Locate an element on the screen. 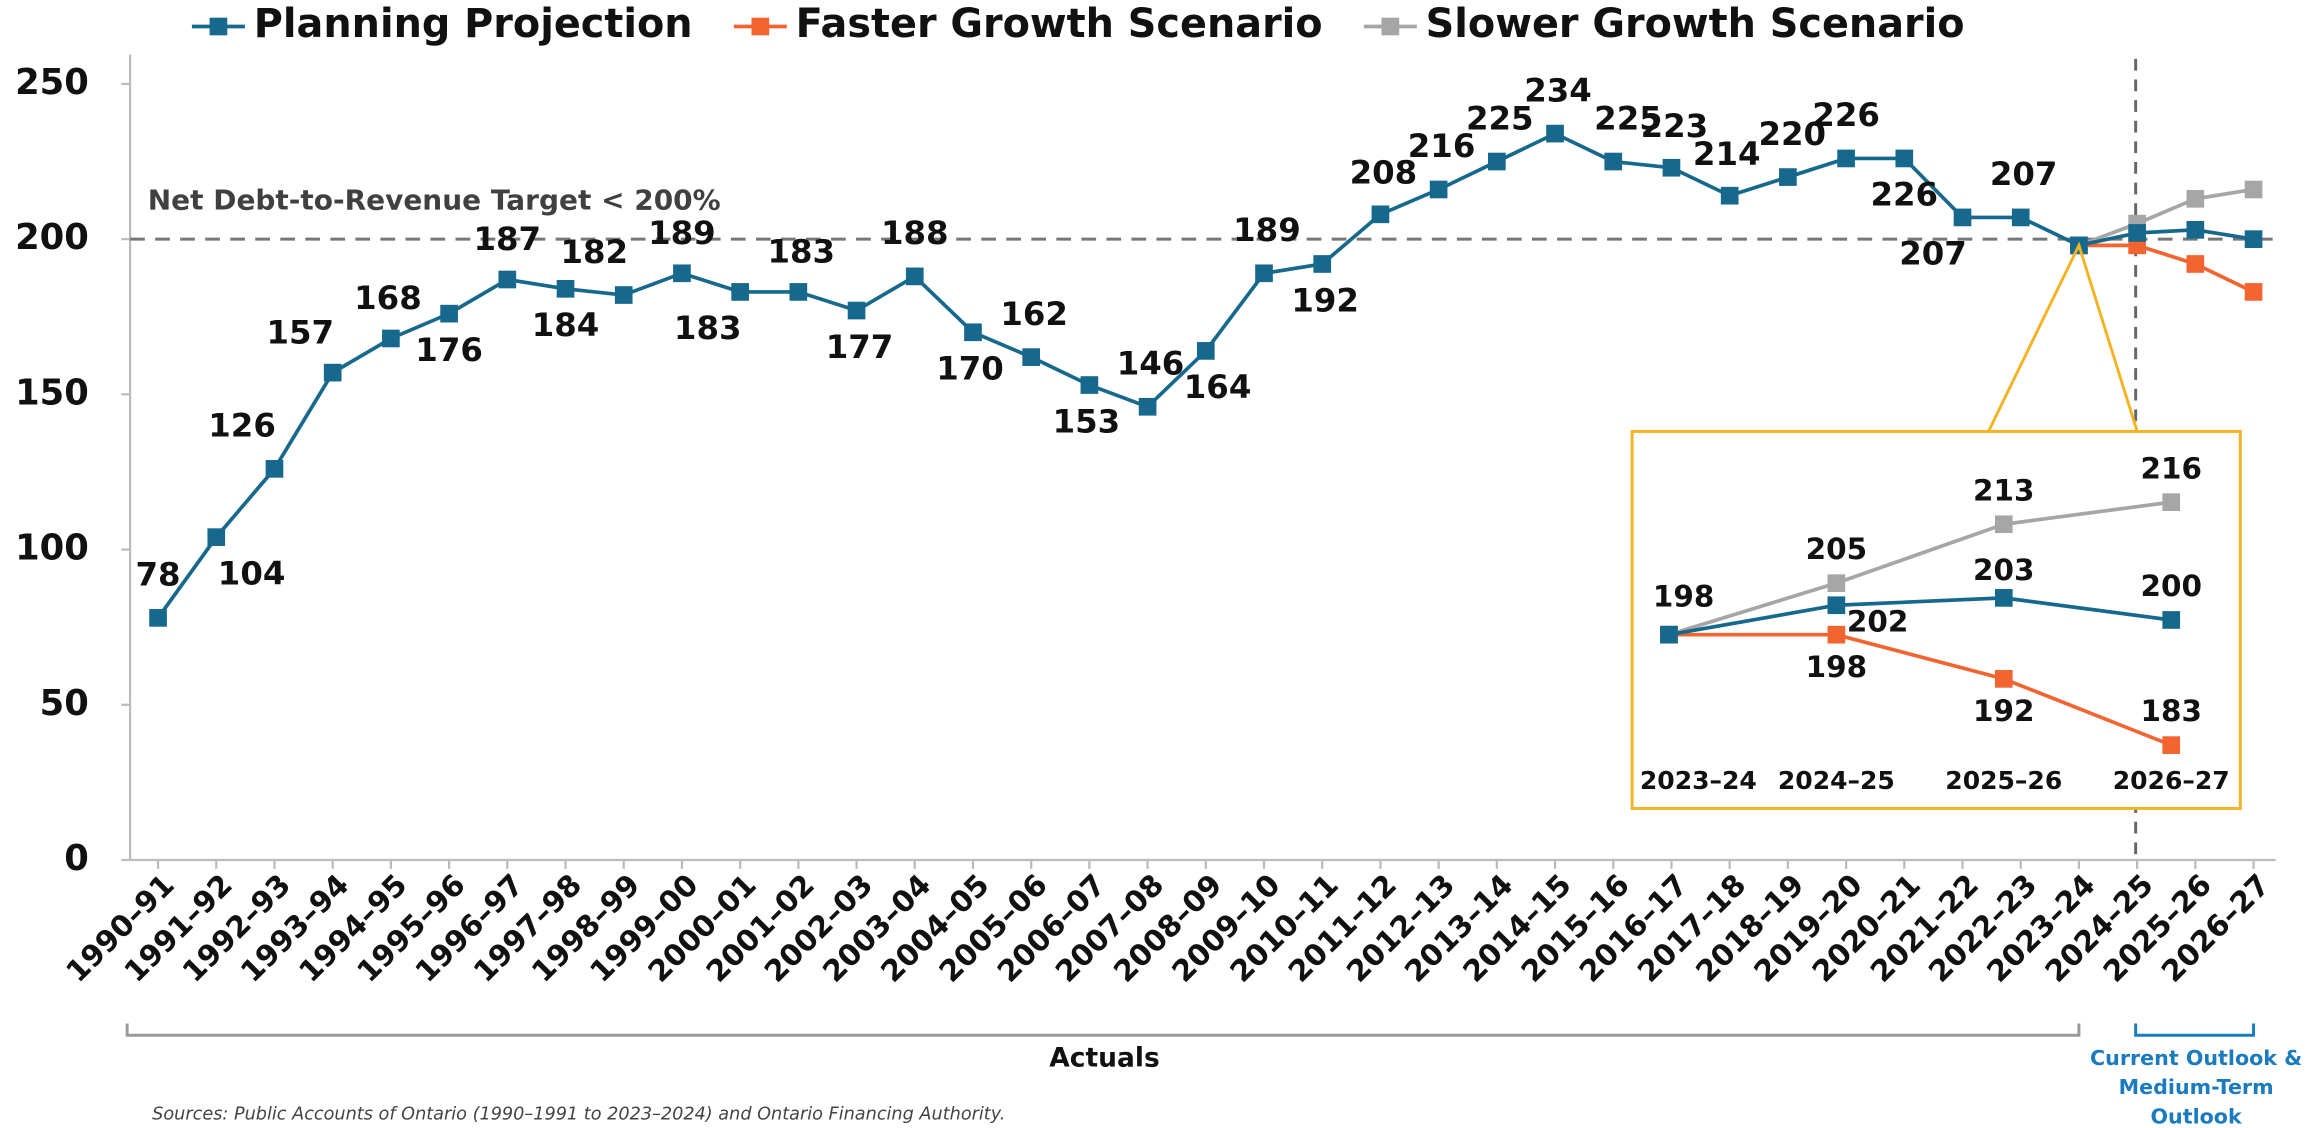 The height and width of the screenshot is (1128, 2310). y-tick-label: 200 is located at coordinates (52, 237).